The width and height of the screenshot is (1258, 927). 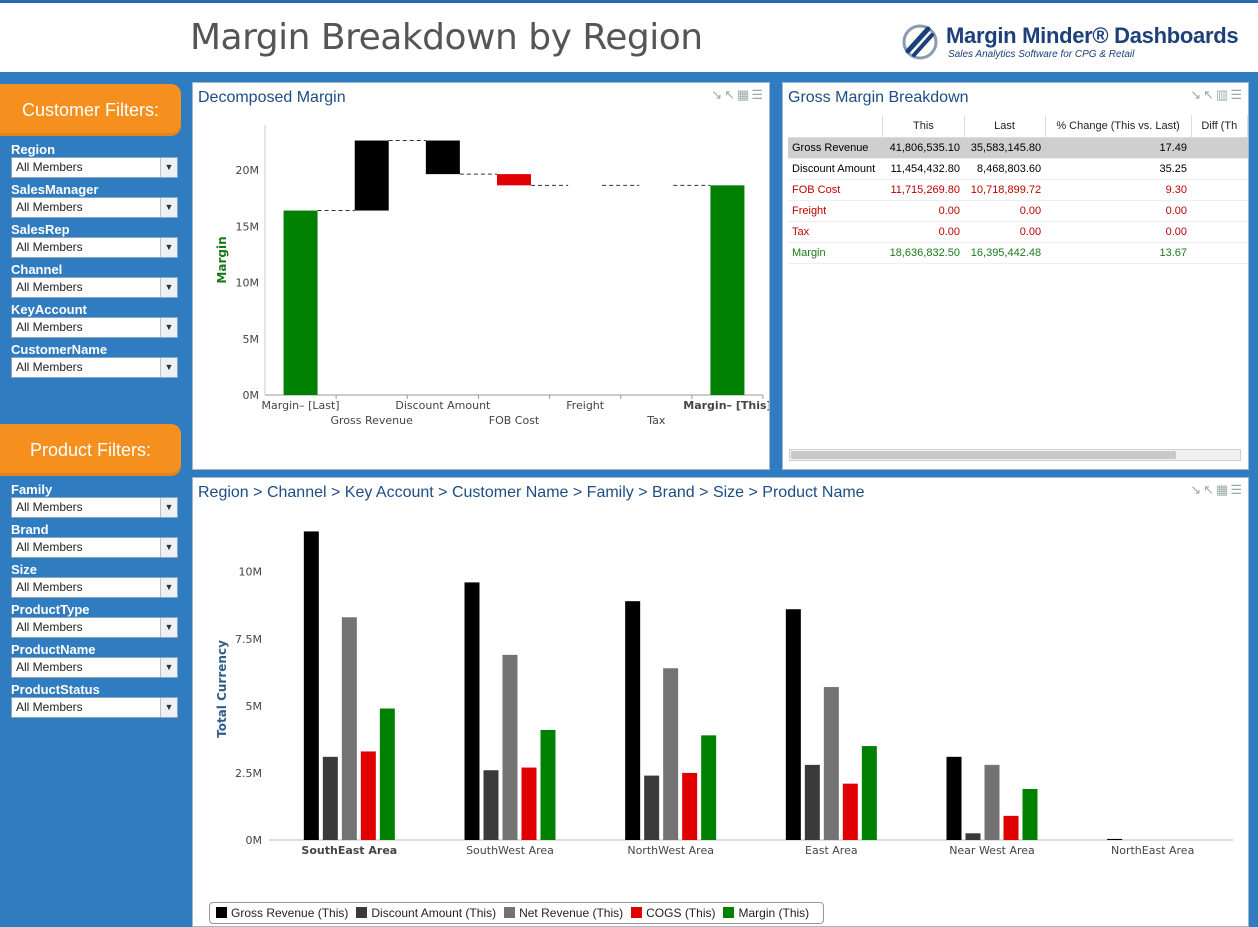 I want to click on column-header: Diff (Th, so click(x=1219, y=126).